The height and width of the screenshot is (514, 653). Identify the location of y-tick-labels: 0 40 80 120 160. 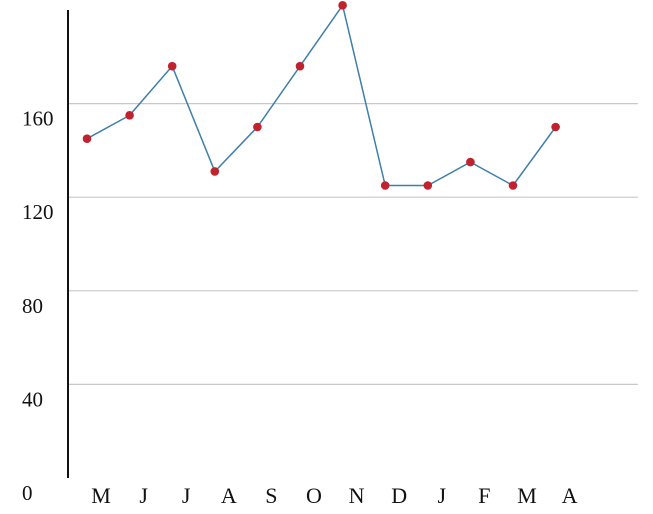
(38, 306).